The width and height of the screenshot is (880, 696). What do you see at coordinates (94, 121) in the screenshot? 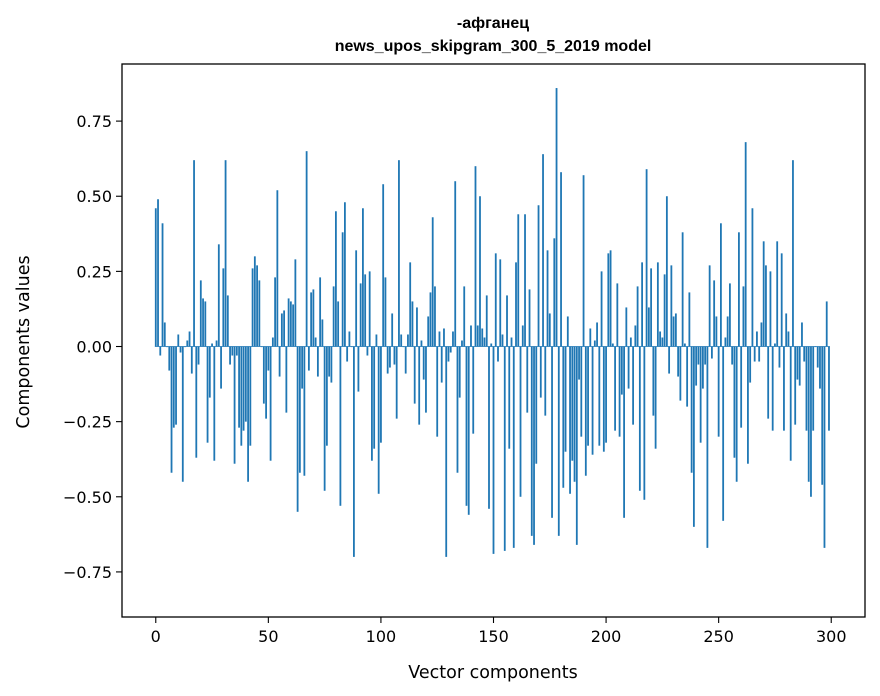
I see `y-tick-label: 0.75` at bounding box center [94, 121].